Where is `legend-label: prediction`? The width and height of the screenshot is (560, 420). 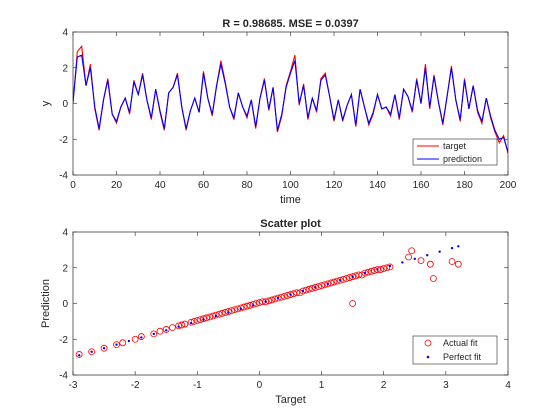 legend-label: prediction is located at coordinates (462, 159).